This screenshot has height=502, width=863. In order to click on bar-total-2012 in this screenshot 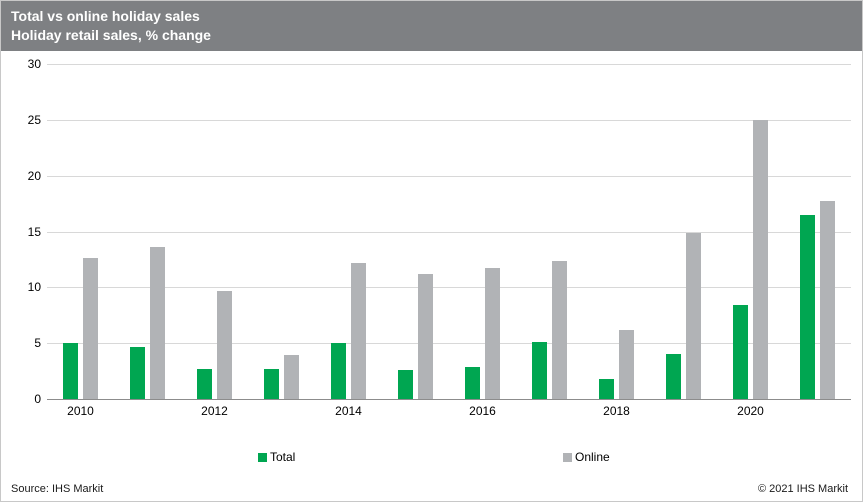, I will do `click(204, 383)`.